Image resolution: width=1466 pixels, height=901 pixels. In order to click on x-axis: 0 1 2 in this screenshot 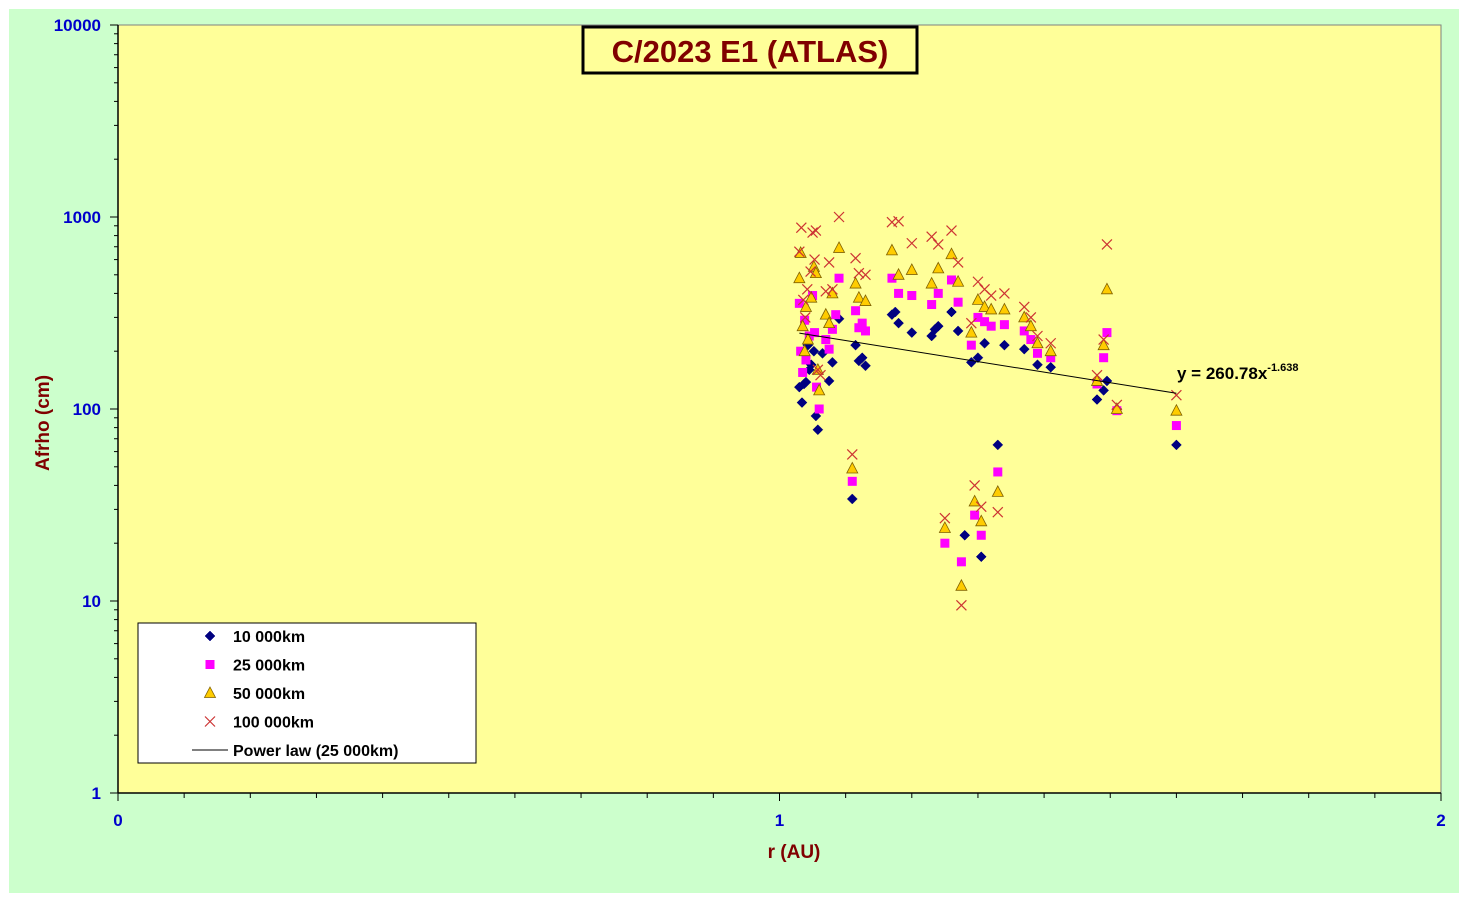, I will do `click(779, 811)`.